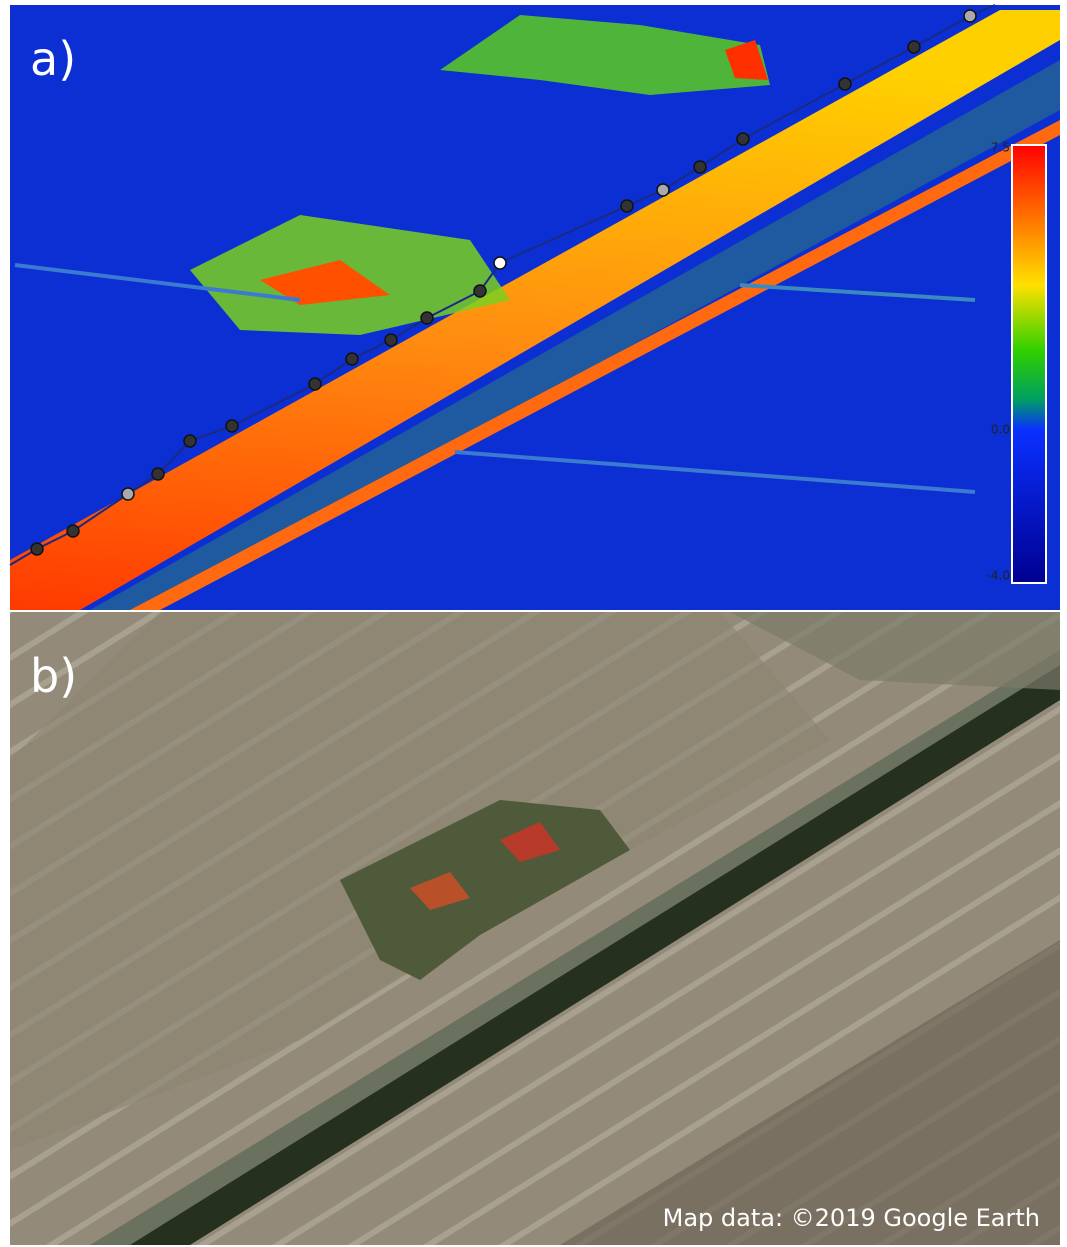 This screenshot has width=1067, height=1247. I want to click on farm-top, so click(895, 651).